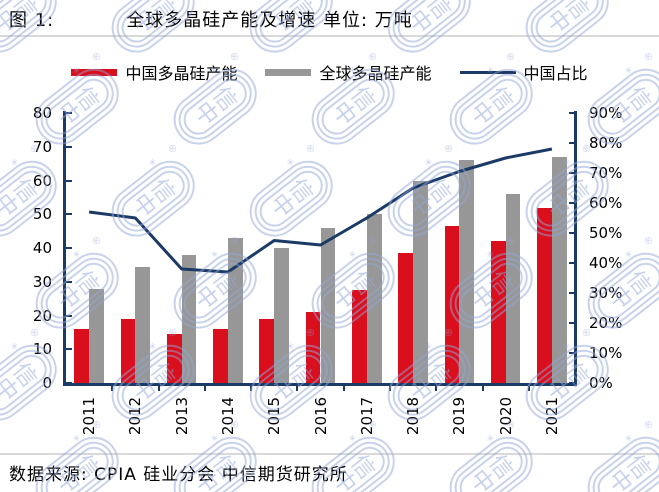 The image size is (659, 492). I want to click on x-tick-label: 2016, so click(320, 416).